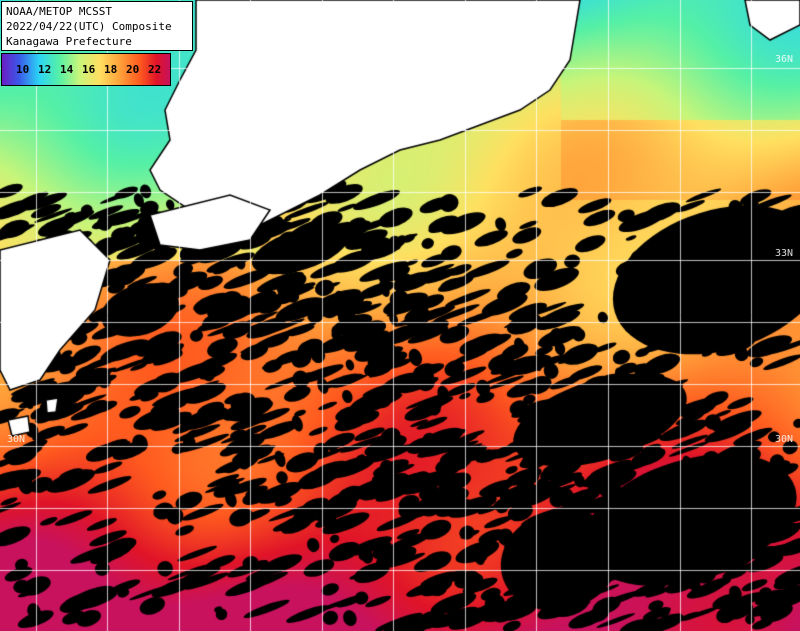  Describe the element at coordinates (784, 253) in the screenshot. I see `latitude-label-33n-right: 33N` at that location.